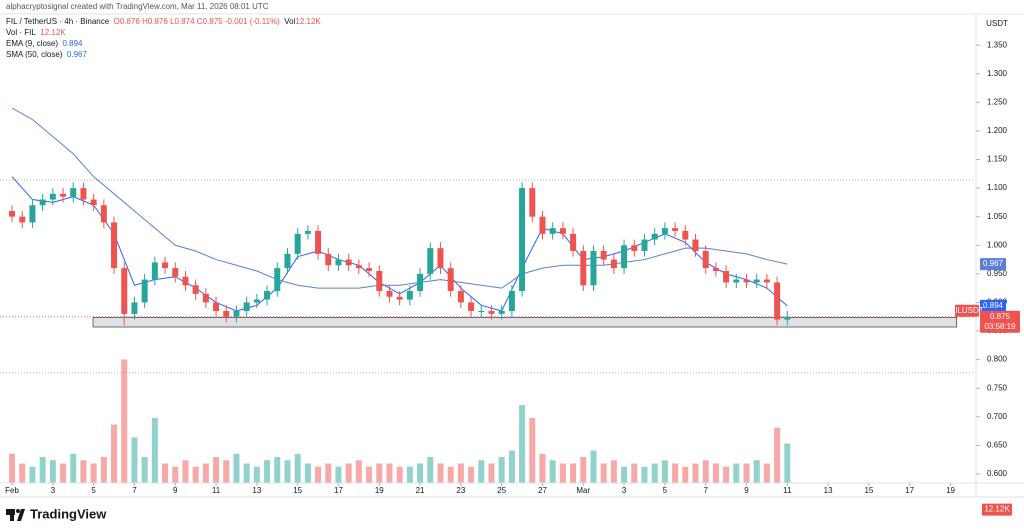 This screenshot has width=1024, height=531. Describe the element at coordinates (997, 159) in the screenshot. I see `y-tick-label: 1.150` at that location.